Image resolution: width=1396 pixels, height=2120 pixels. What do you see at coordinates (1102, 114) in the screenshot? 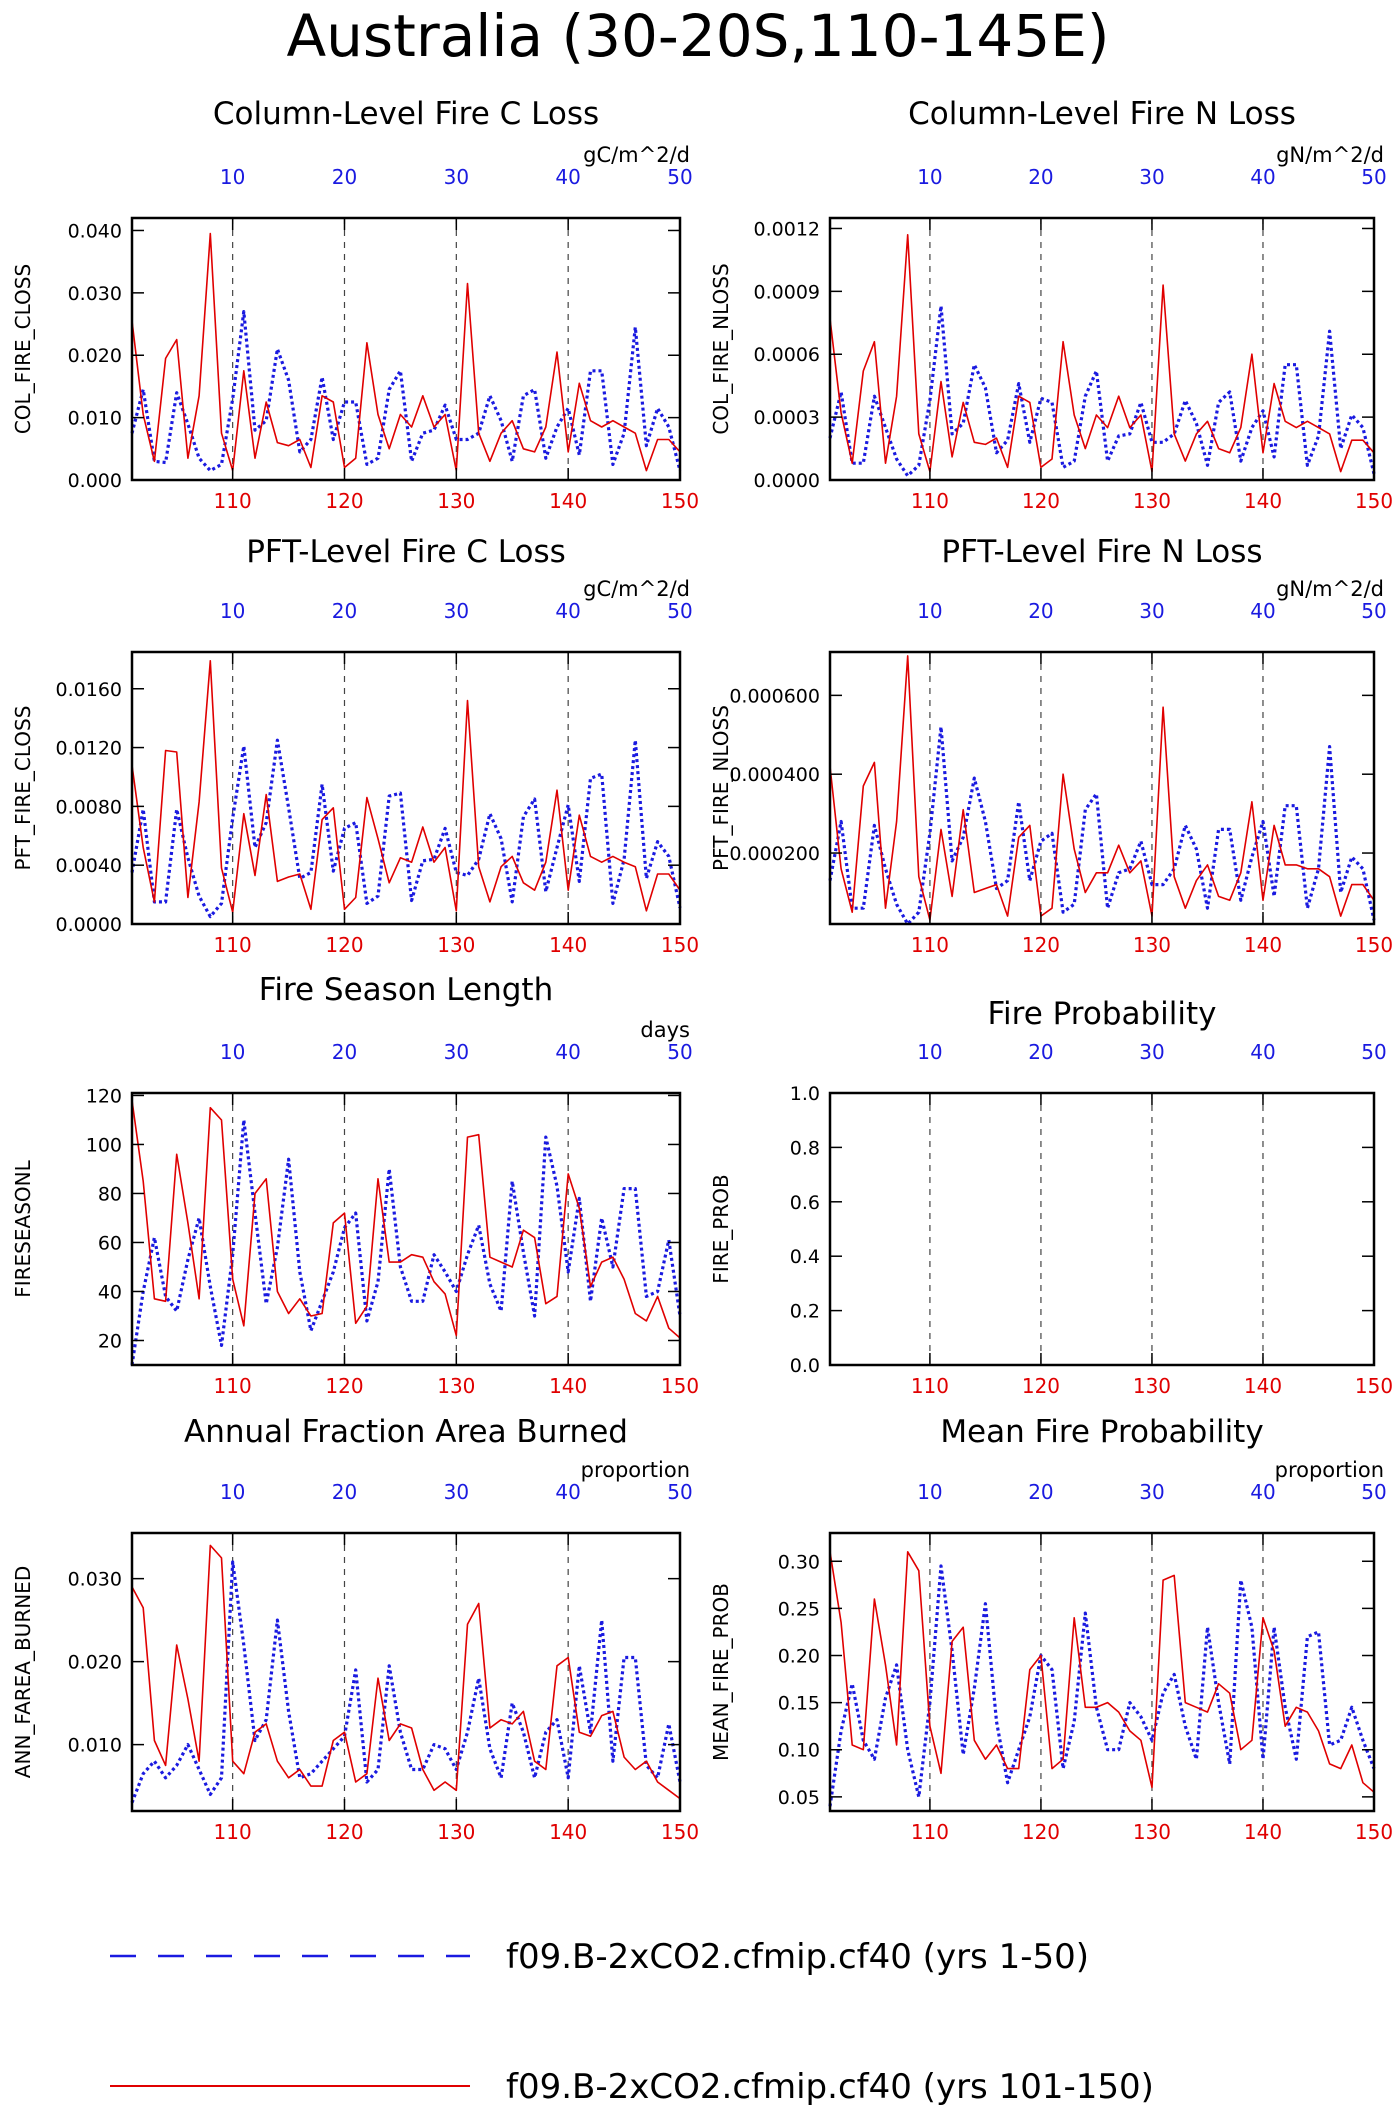
I see `panel-title: Column-Level Fire N Loss` at bounding box center [1102, 114].